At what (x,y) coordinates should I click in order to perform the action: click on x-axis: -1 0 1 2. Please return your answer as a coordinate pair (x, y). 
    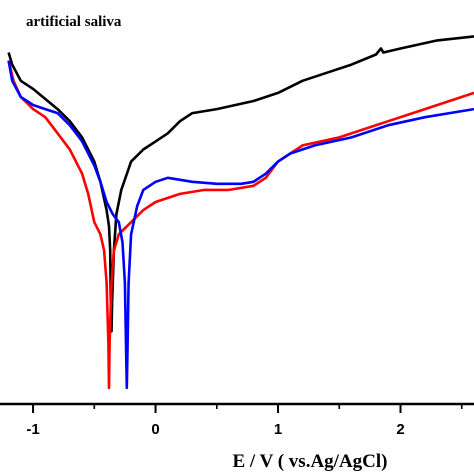
    Looking at the image, I should click on (237, 420).